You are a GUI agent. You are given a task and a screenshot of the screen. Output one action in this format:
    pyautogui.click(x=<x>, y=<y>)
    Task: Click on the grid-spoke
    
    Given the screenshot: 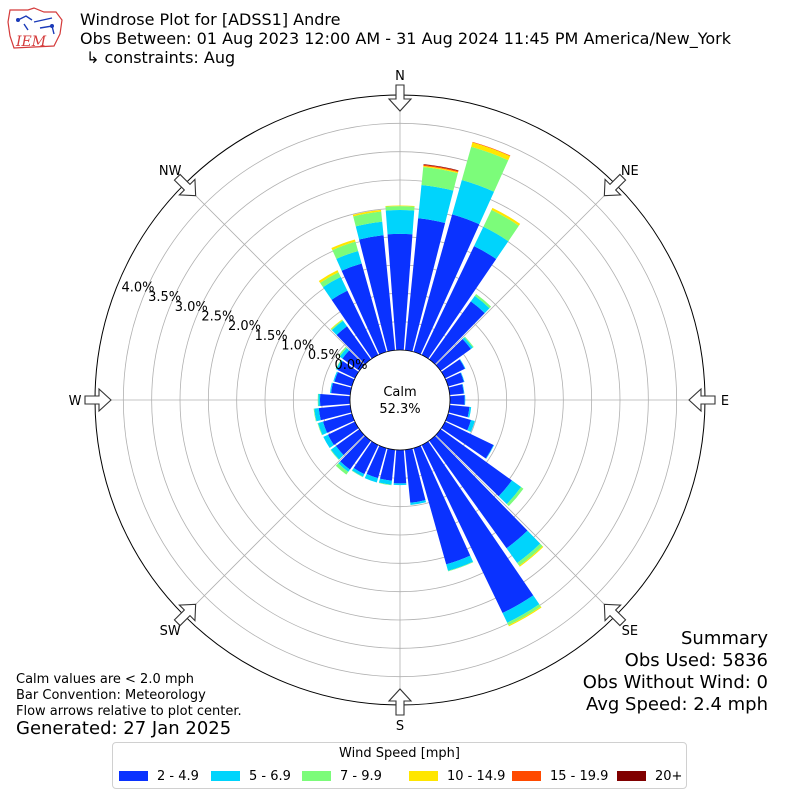 What is the action you would take?
    pyautogui.click(x=274, y=274)
    